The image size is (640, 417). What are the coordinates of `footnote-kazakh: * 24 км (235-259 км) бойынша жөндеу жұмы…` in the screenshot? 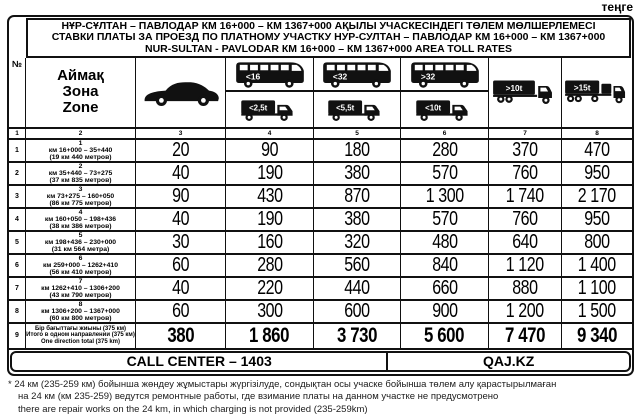 It's located at (282, 384).